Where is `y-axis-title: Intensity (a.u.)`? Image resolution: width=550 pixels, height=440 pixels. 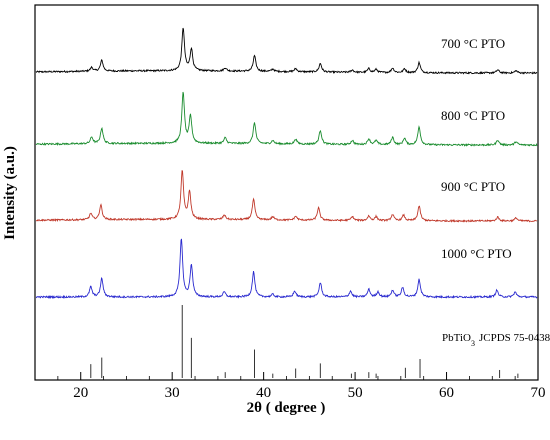
y-axis-title: Intensity (a.u.) is located at coordinates (10, 193).